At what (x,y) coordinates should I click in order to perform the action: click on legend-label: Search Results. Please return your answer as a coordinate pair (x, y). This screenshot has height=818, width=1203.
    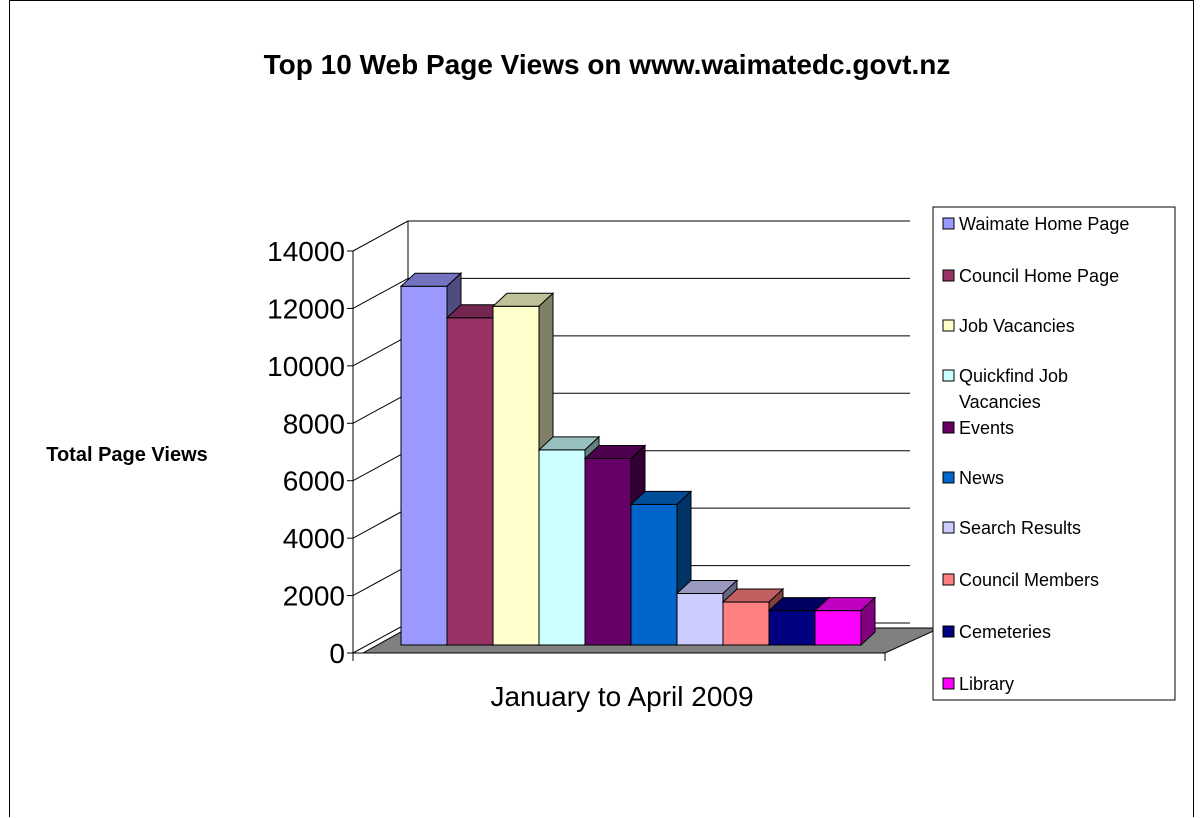
    Looking at the image, I should click on (1020, 528).